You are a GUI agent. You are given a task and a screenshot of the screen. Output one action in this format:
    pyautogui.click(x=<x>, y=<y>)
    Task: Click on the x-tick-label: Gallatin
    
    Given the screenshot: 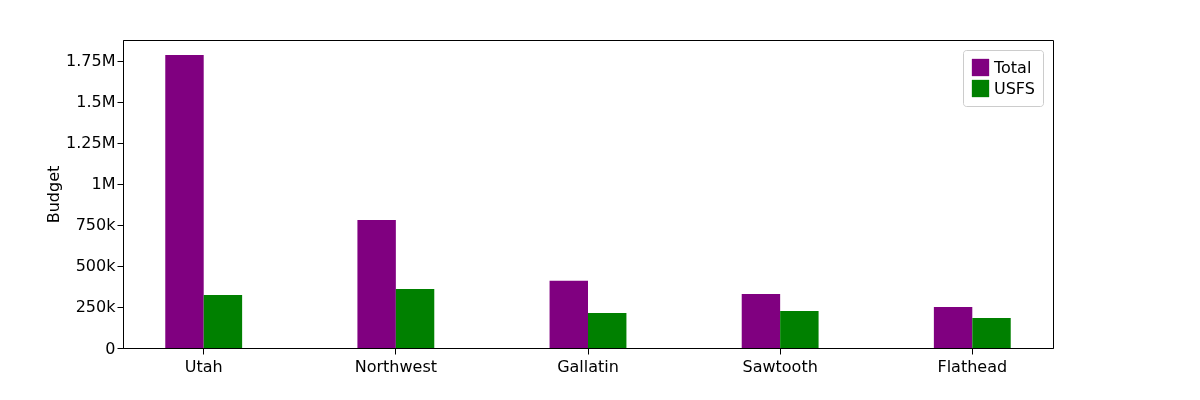 What is the action you would take?
    pyautogui.click(x=588, y=366)
    